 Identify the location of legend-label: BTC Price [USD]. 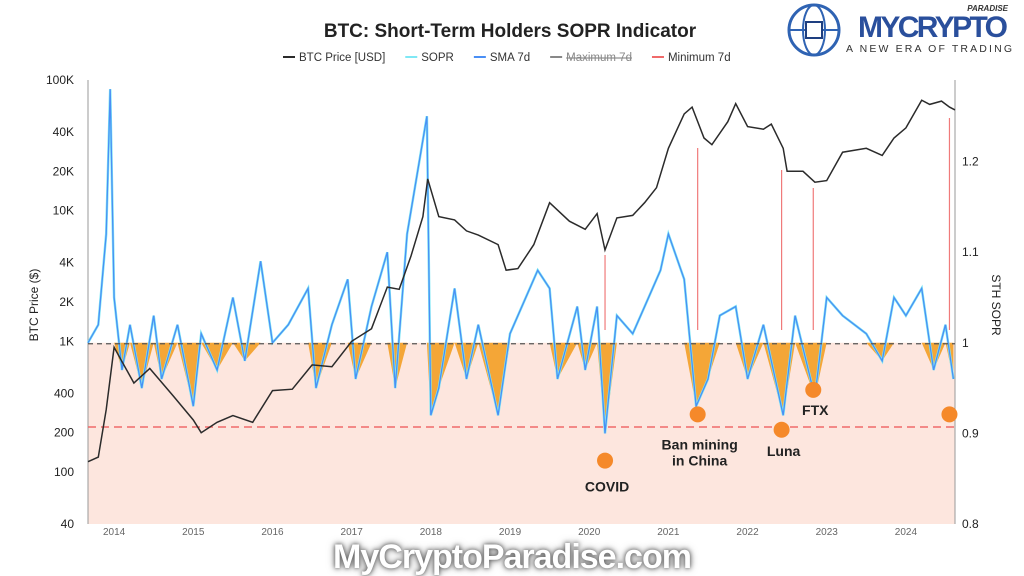
(342, 58).